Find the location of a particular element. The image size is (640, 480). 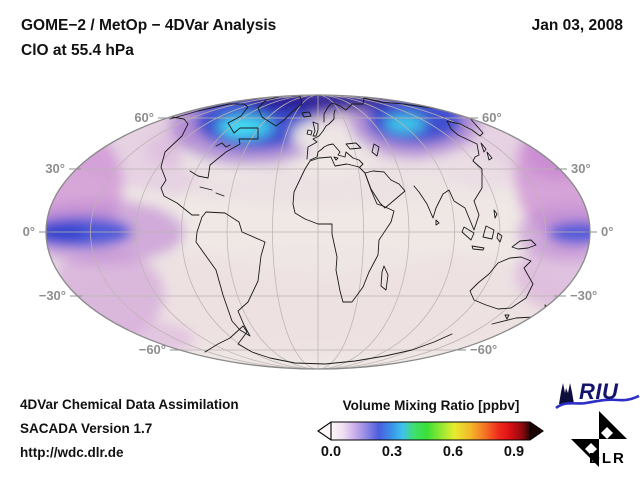

riu-logo-text: RIU is located at coordinates (599, 391).